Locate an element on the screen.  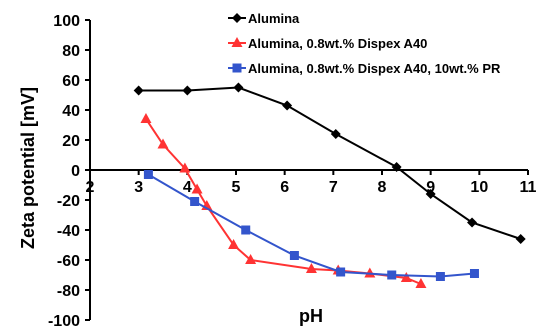
x-axis-title: pH is located at coordinates (311, 316).